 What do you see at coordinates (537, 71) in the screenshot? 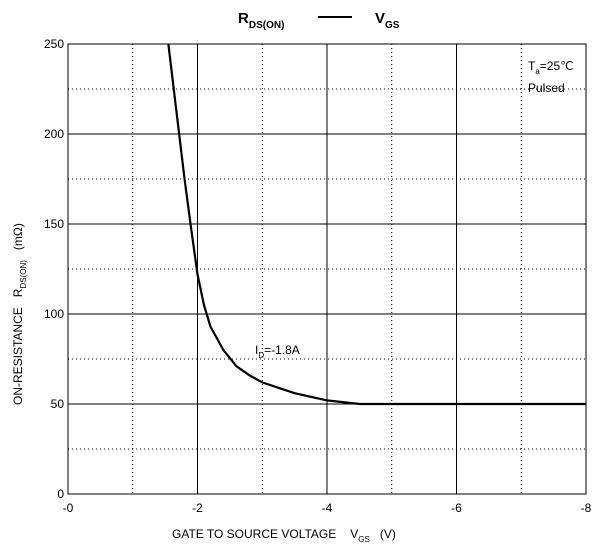
I see `annotation-sub: a` at bounding box center [537, 71].